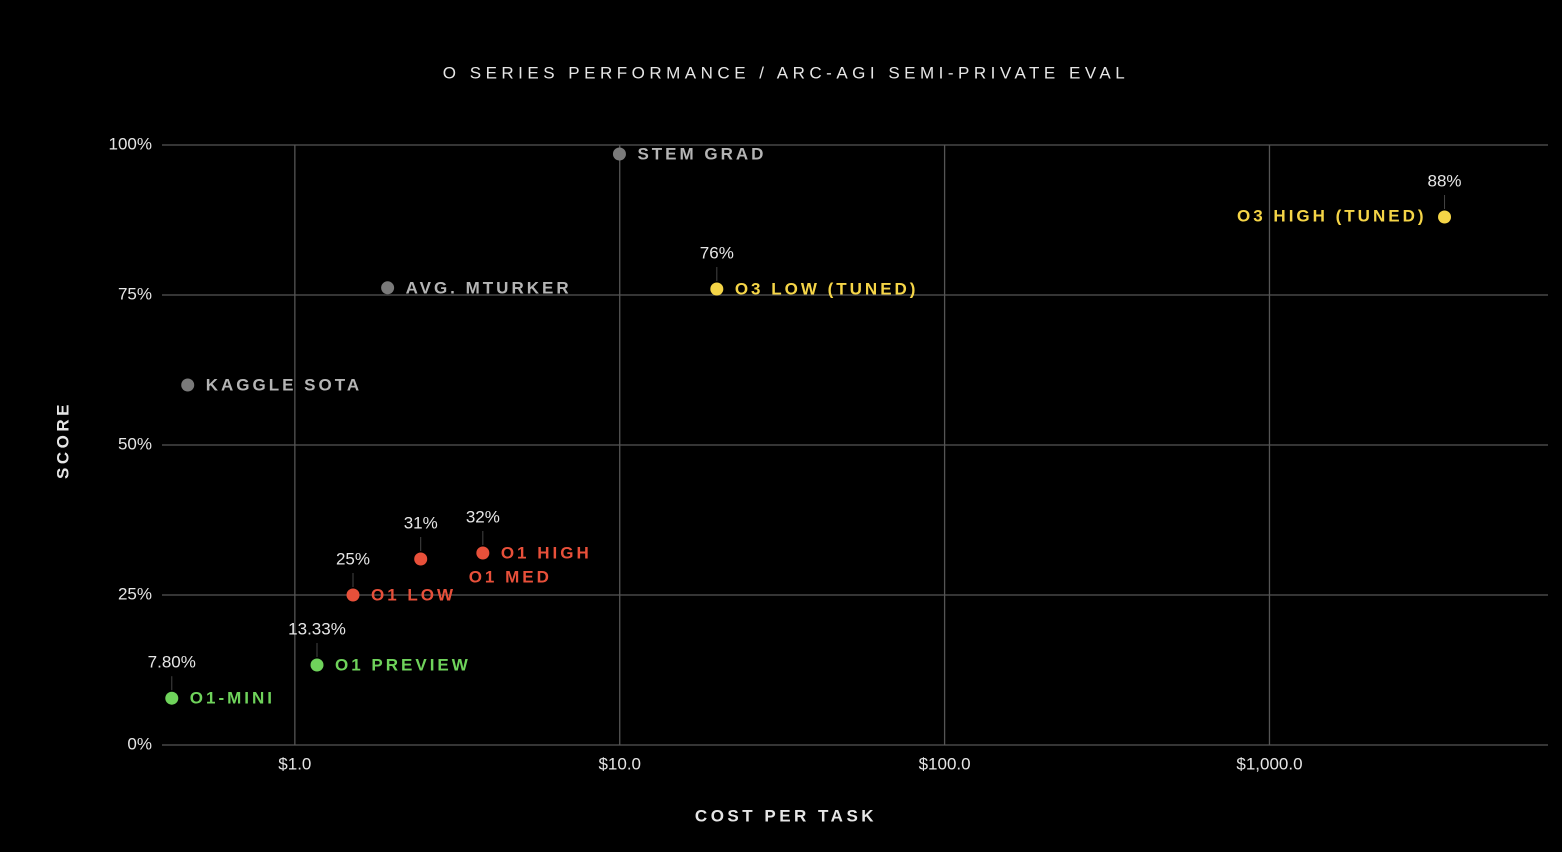 The width and height of the screenshot is (1562, 852). Describe the element at coordinates (135, 293) in the screenshot. I see `y-tick-label: 75%` at that location.